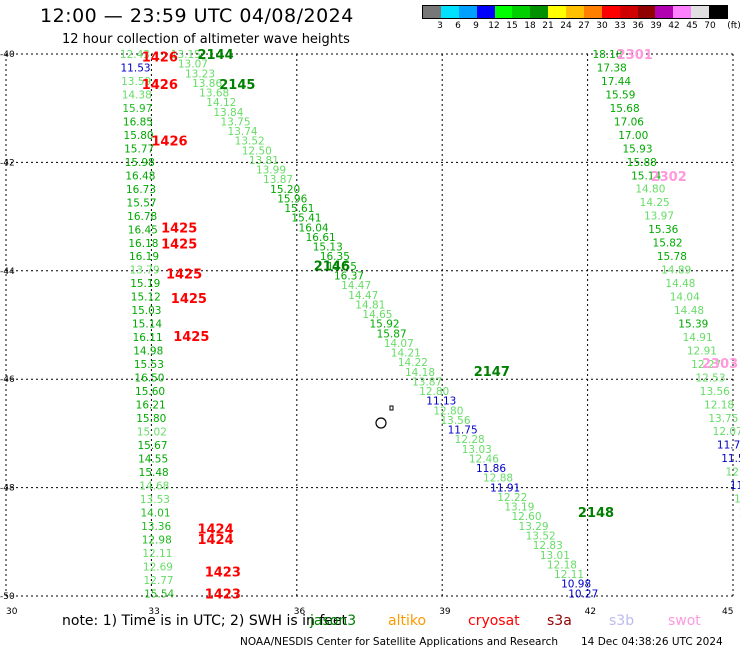  Describe the element at coordinates (646, 176) in the screenshot. I see `wave-height-value: 15.14` at that location.